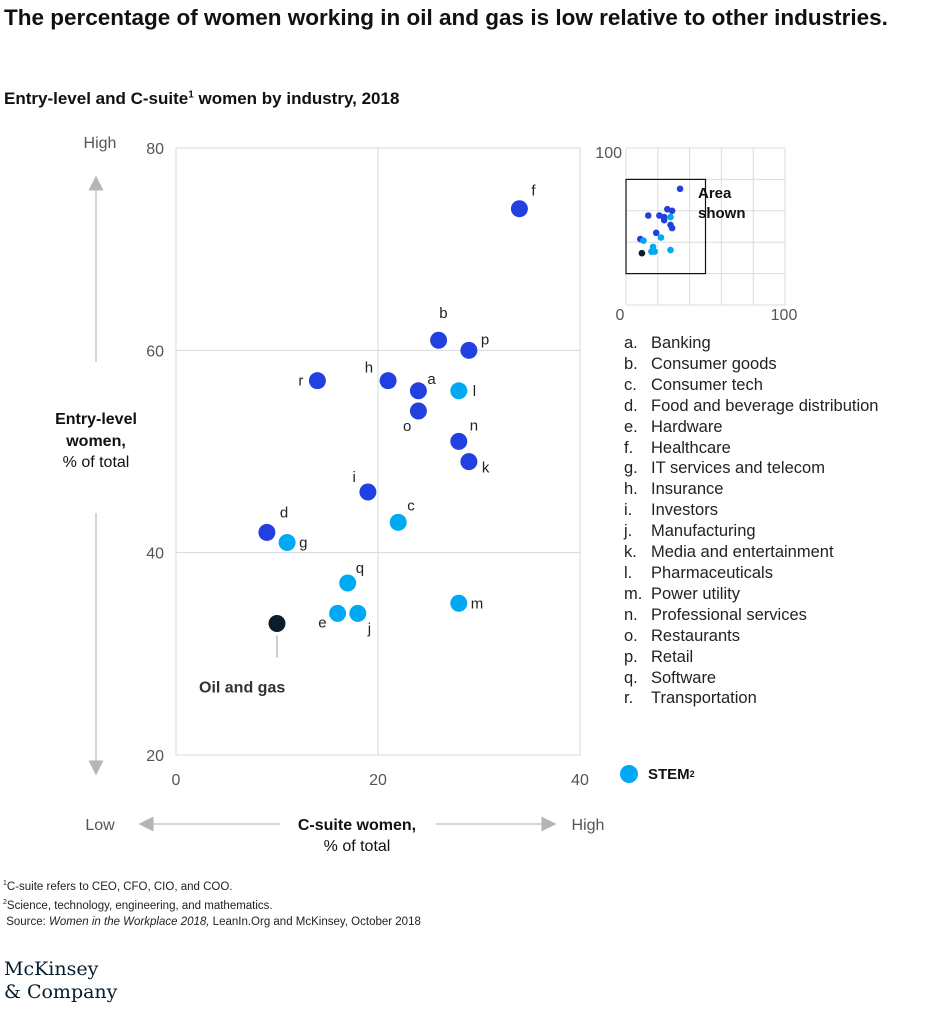 The image size is (936, 1024). I want to click on legend-industry-name: Consumer goods, so click(714, 363).